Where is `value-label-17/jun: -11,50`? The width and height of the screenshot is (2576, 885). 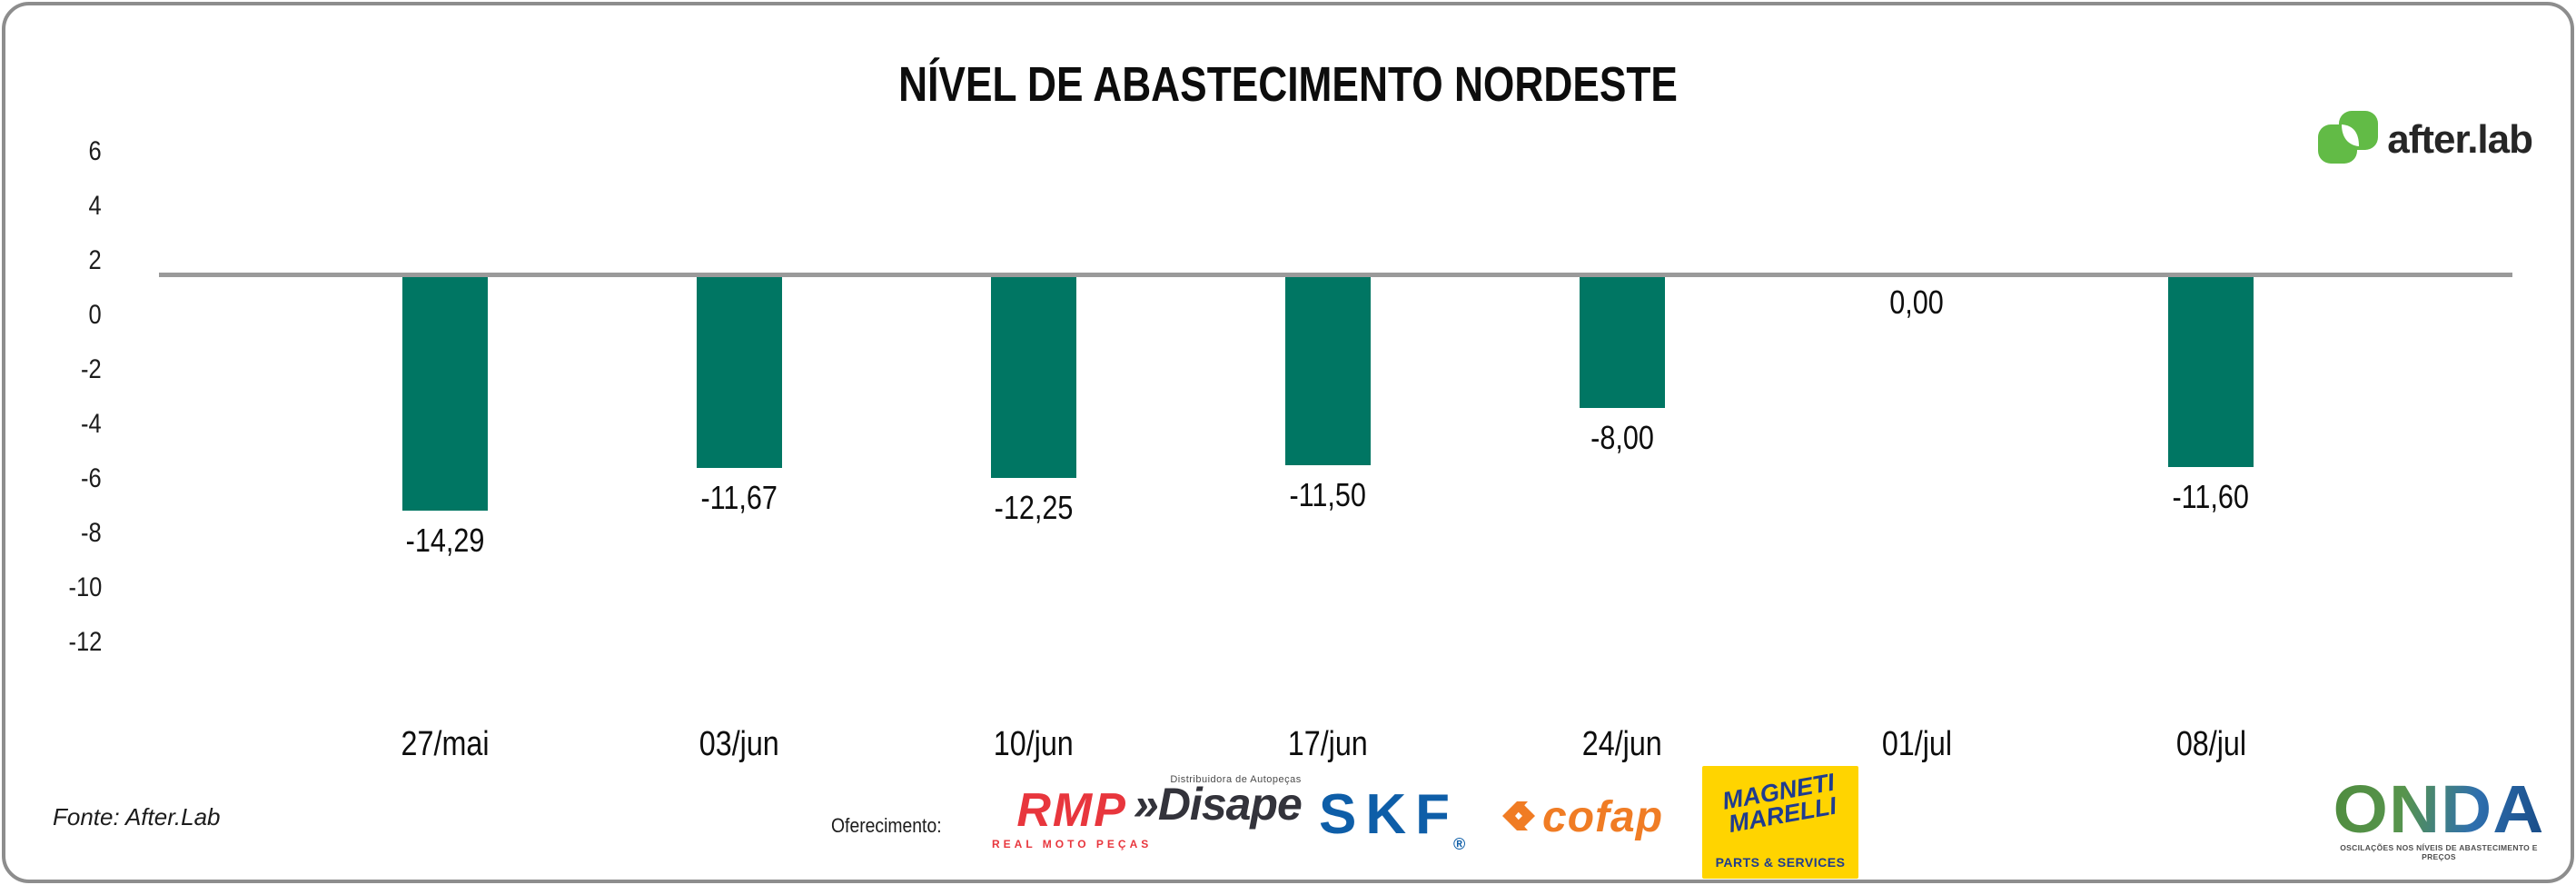
value-label-17/jun: -11,50 is located at coordinates (1328, 494).